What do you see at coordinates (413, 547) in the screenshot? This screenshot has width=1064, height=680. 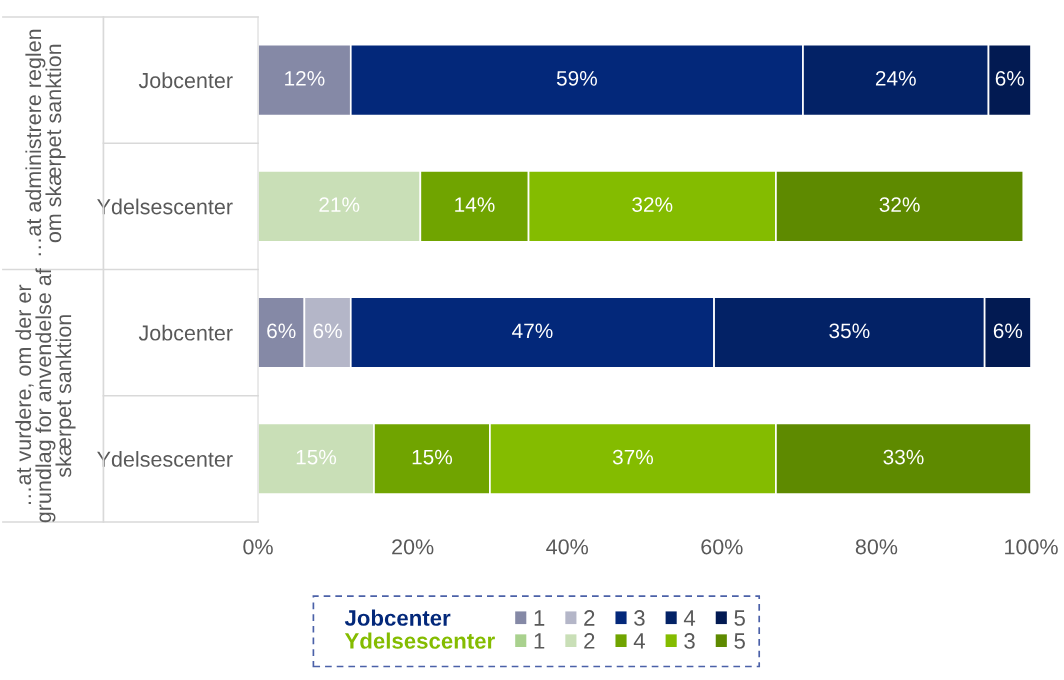 I see `x-tick-label: 20%` at bounding box center [413, 547].